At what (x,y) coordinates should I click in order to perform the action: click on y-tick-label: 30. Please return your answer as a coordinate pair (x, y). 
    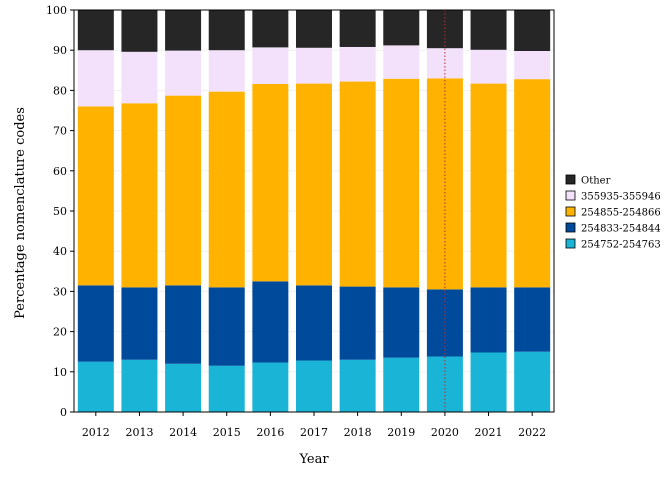
    Looking at the image, I should click on (60, 291).